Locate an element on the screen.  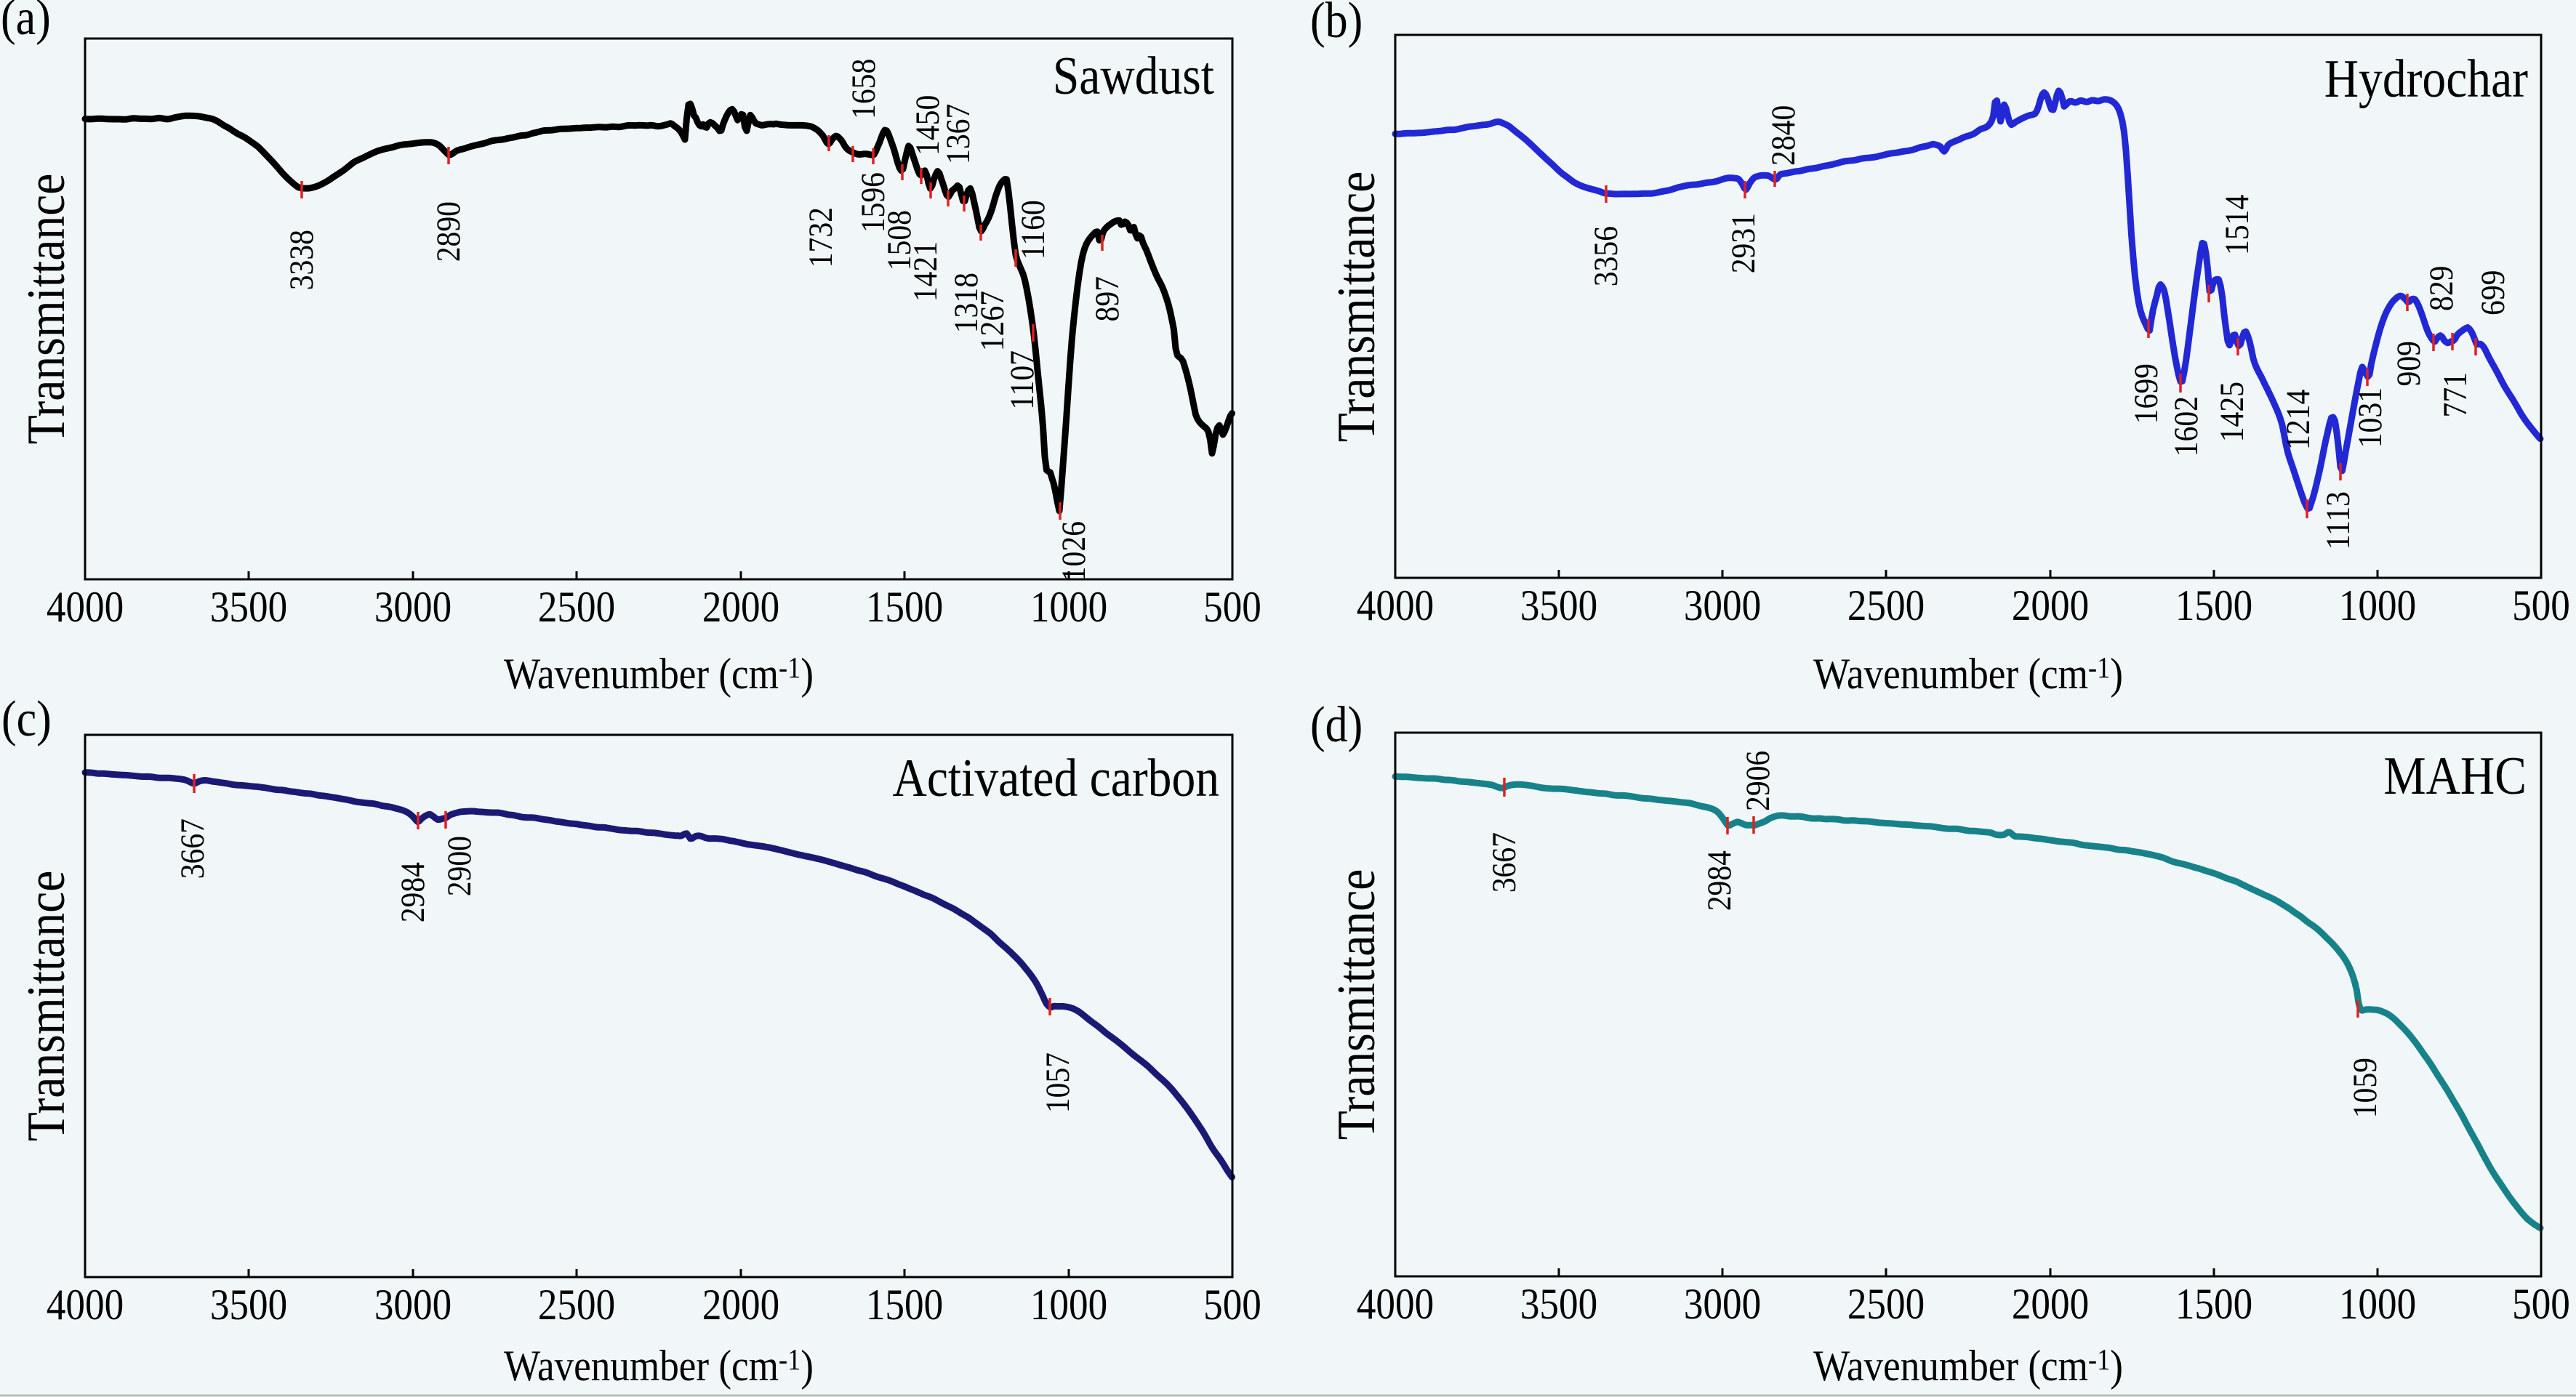
svg-text: 771 is located at coordinates (2455, 394).